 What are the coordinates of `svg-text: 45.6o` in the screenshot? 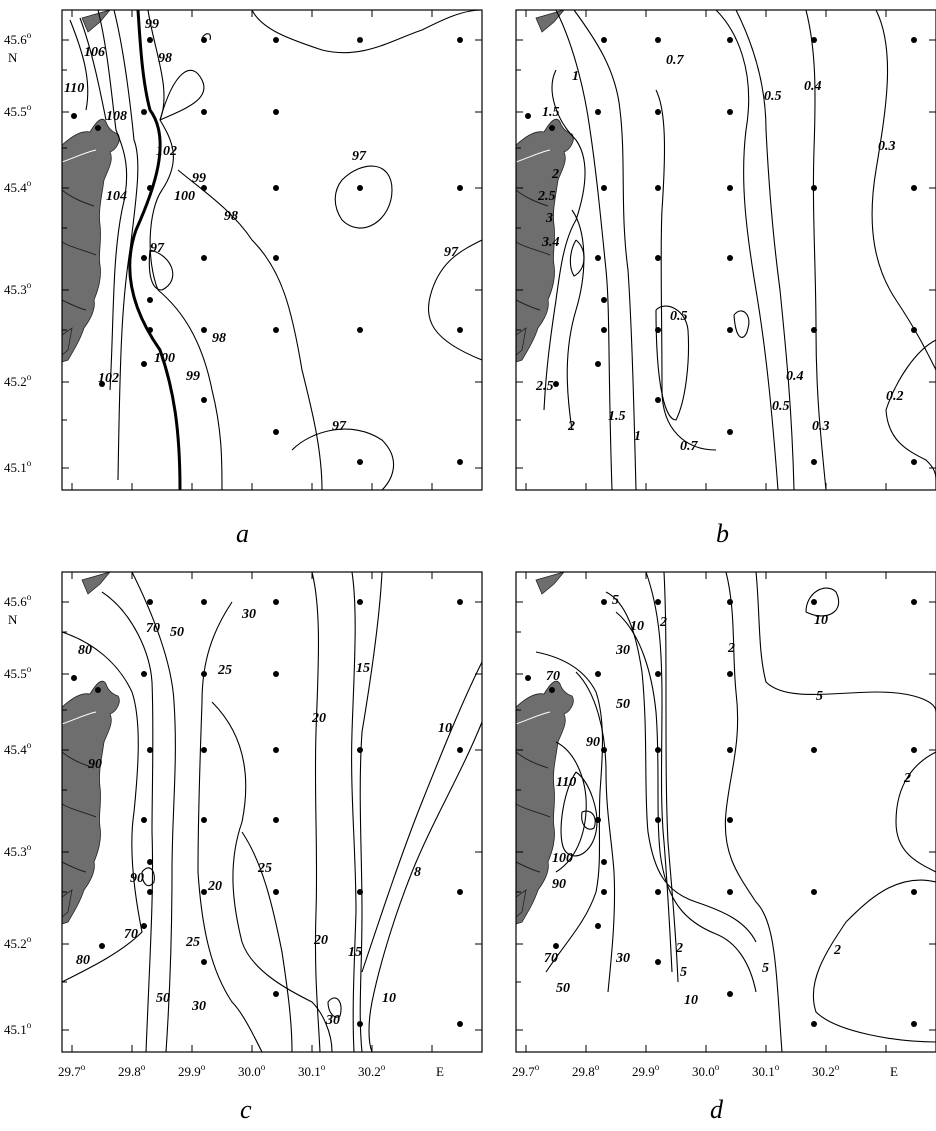 It's located at (18, 600).